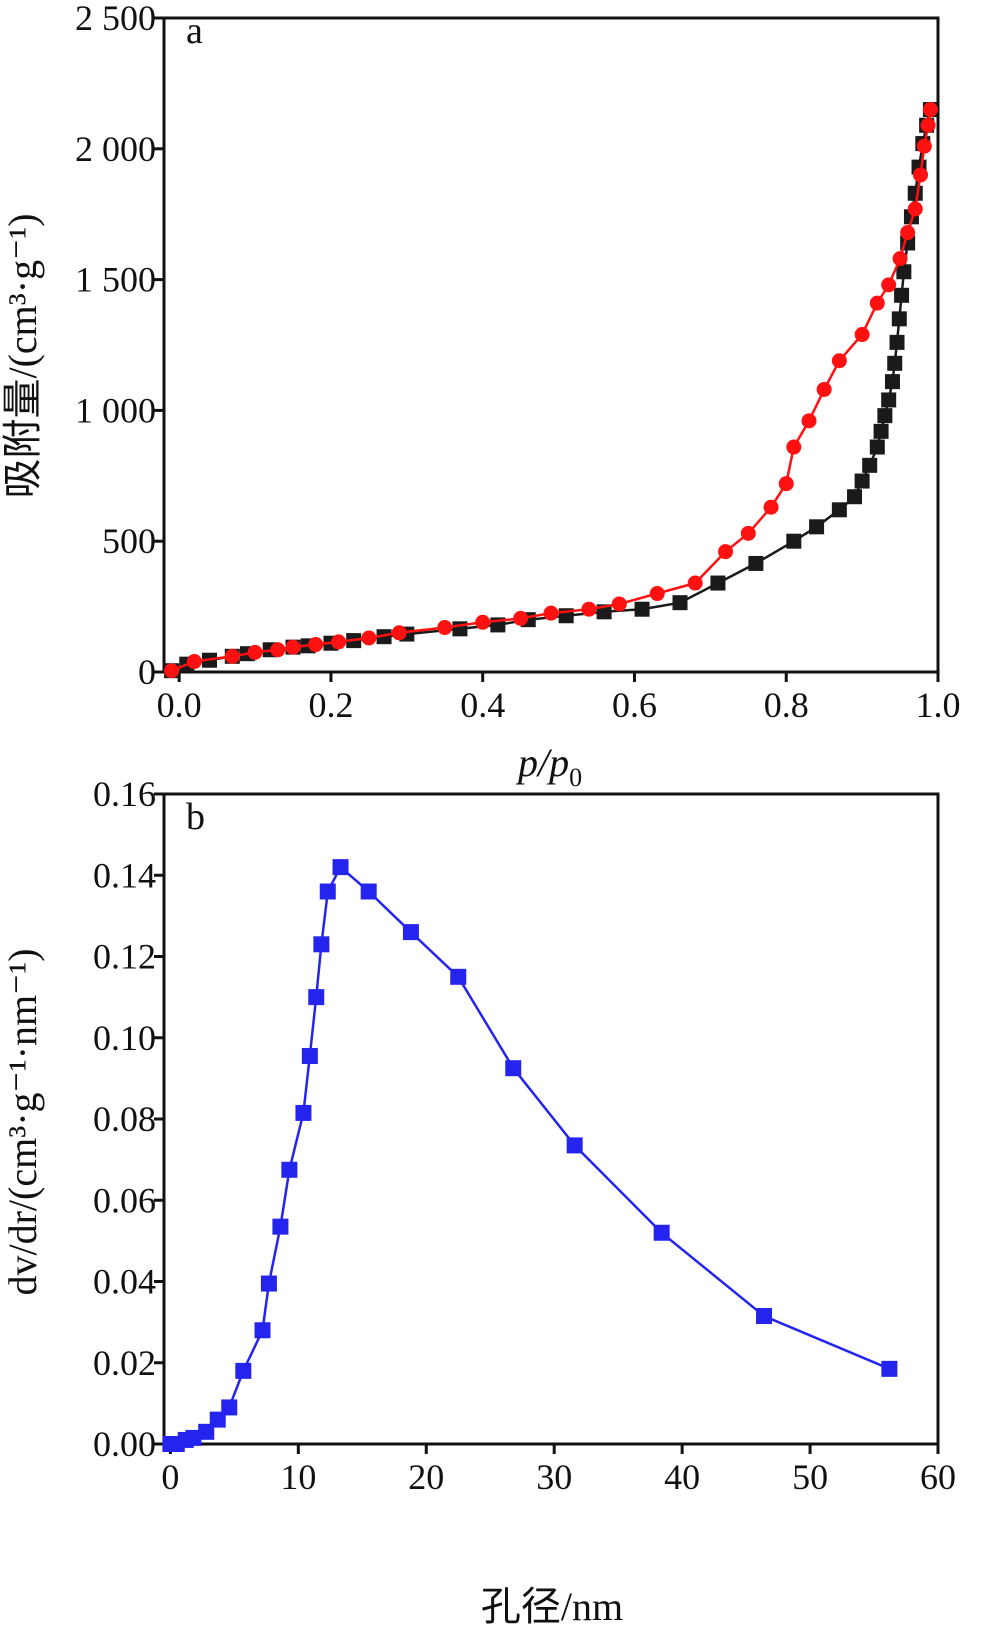 This screenshot has width=1000, height=1634. I want to click on panel-a-x-axis-label-sub: 0, so click(575, 777).